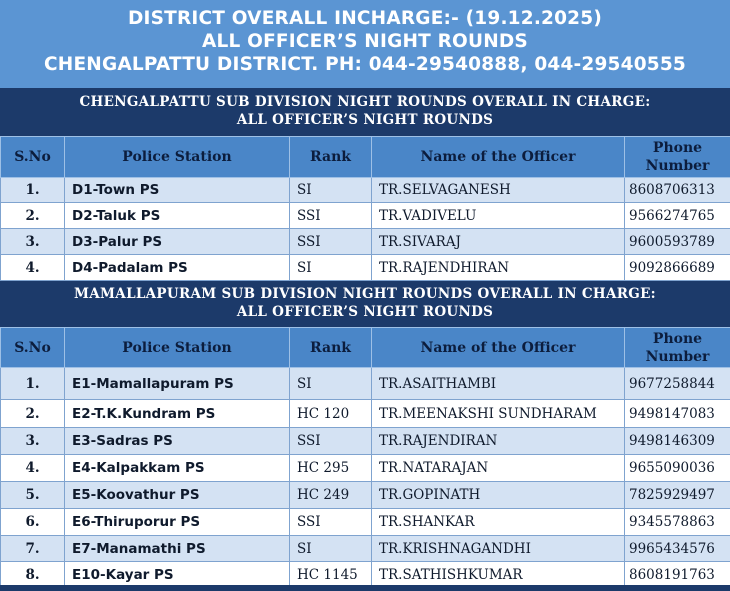  Describe the element at coordinates (498, 413) in the screenshot. I see `cell-officer: TR.MEENAKSHI SUNDHARAM` at that location.